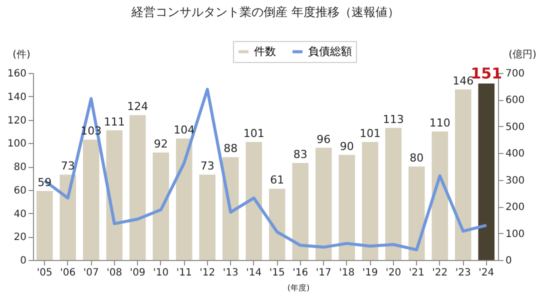 This screenshot has height=296, width=542. Describe the element at coordinates (16, 74) in the screenshot. I see `y-tick-label: 160` at that location.